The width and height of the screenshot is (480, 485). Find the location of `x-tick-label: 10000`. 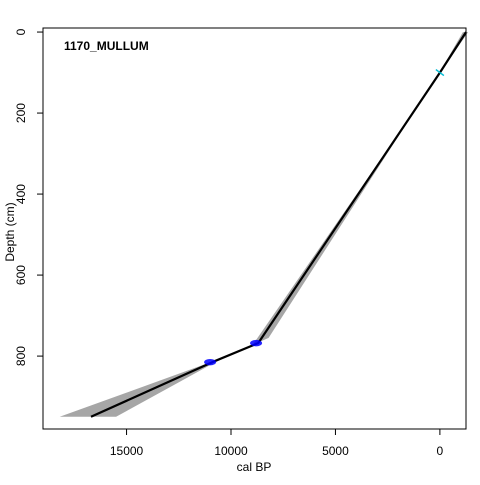

x-tick-label: 10000 is located at coordinates (231, 451).